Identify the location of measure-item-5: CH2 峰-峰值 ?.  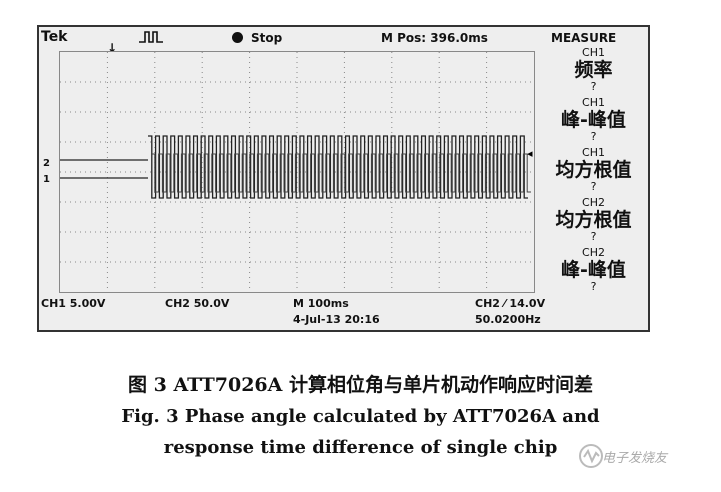
(593, 270).